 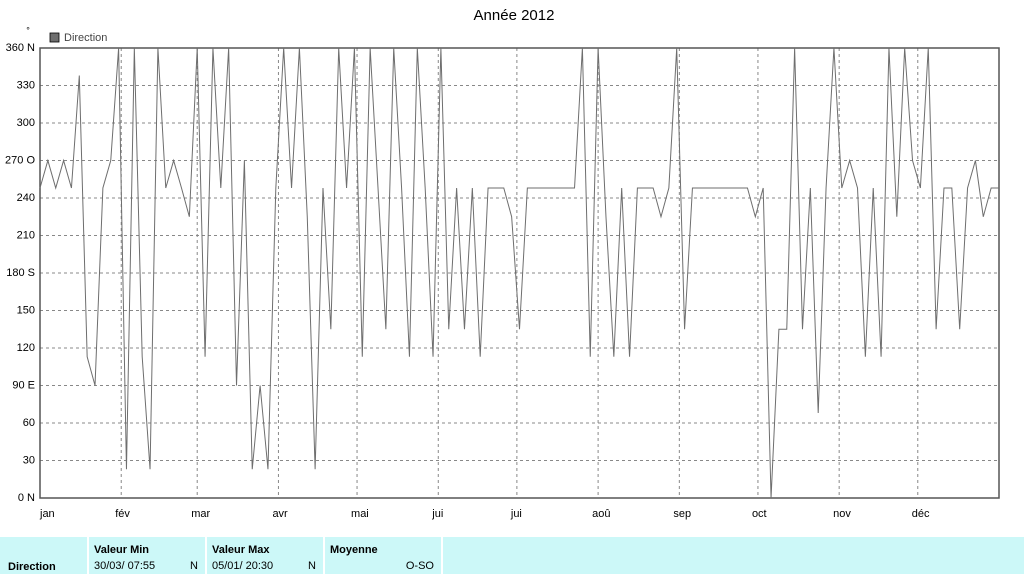 What do you see at coordinates (280, 514) in the screenshot?
I see `x-tick-label: avr` at bounding box center [280, 514].